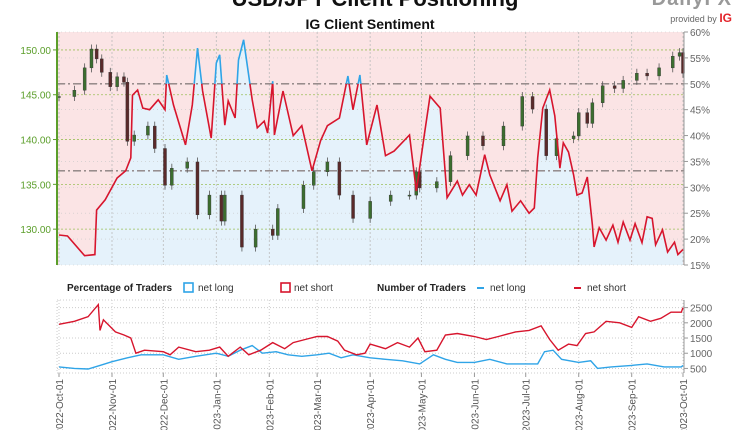 Image resolution: width=750 pixels, height=430 pixels. I want to click on sentiment-tick-label: 15%, so click(700, 266).